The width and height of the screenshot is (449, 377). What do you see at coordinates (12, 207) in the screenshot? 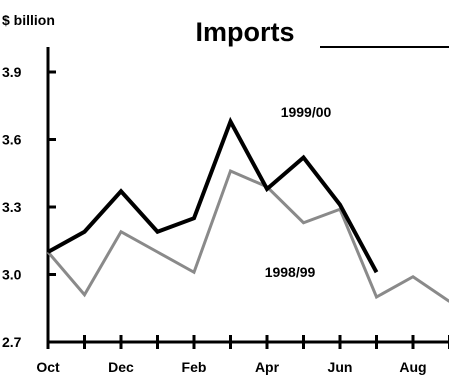
I see `y-tick-label: 3.3` at bounding box center [12, 207].